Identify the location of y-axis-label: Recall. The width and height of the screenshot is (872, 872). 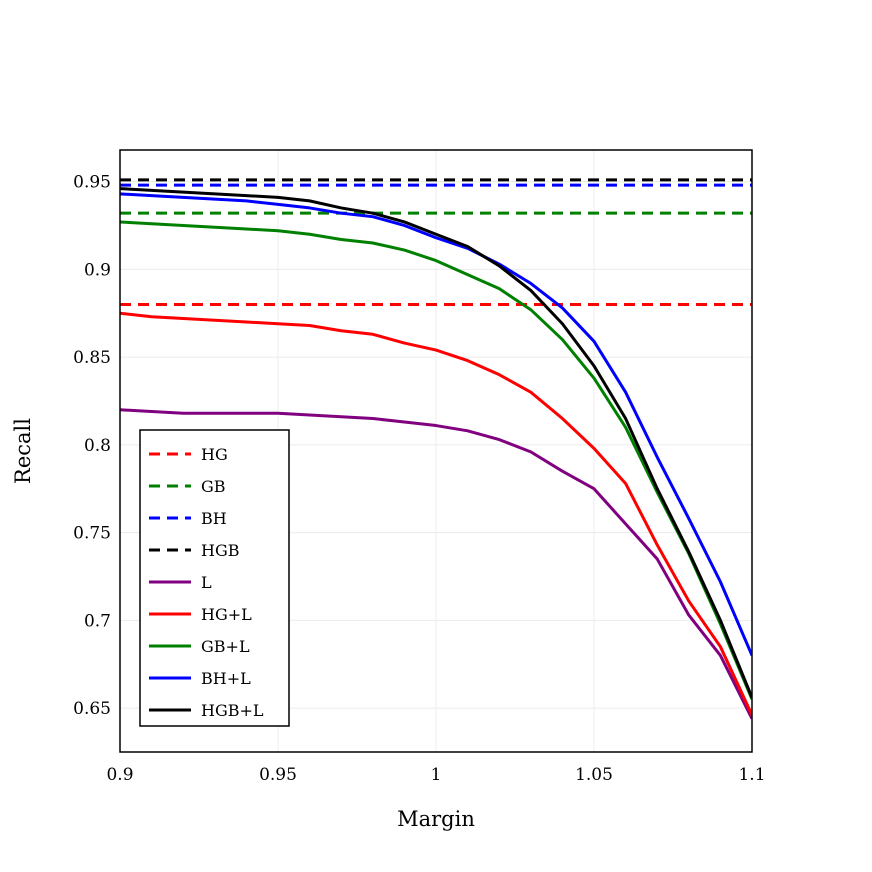
(23, 451).